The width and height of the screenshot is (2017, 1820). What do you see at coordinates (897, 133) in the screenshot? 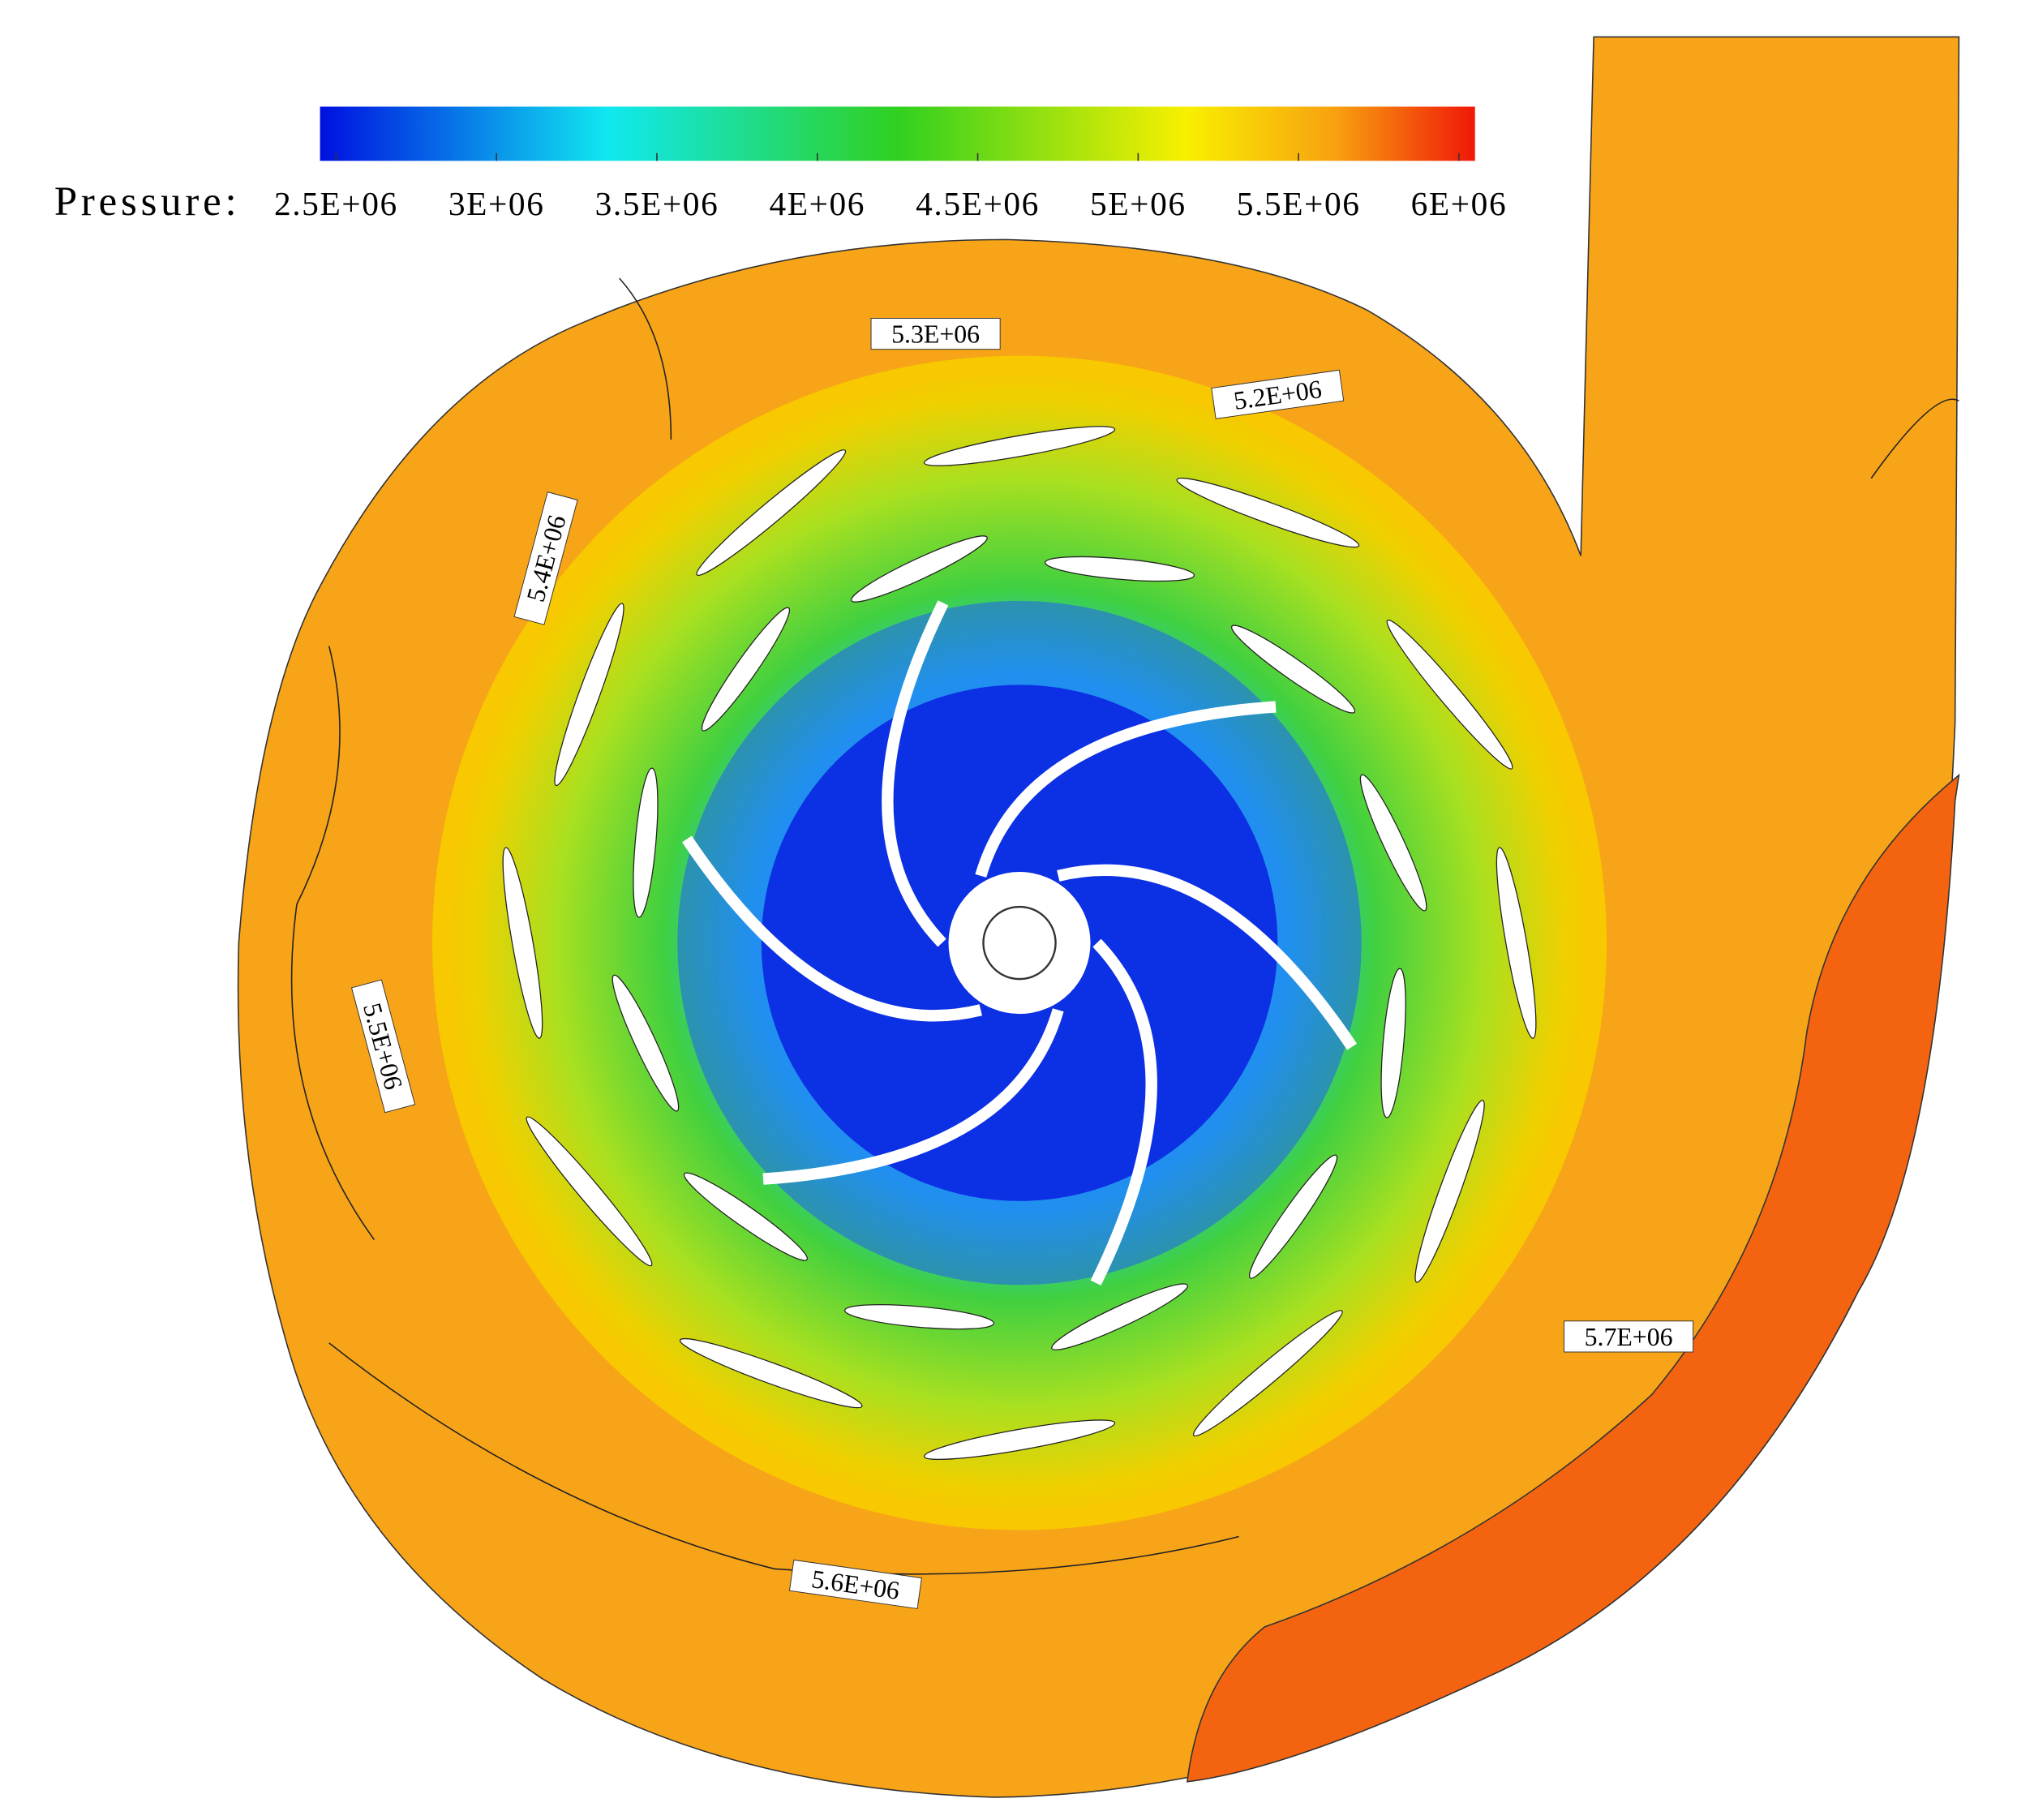
I see `colorbar` at bounding box center [897, 133].